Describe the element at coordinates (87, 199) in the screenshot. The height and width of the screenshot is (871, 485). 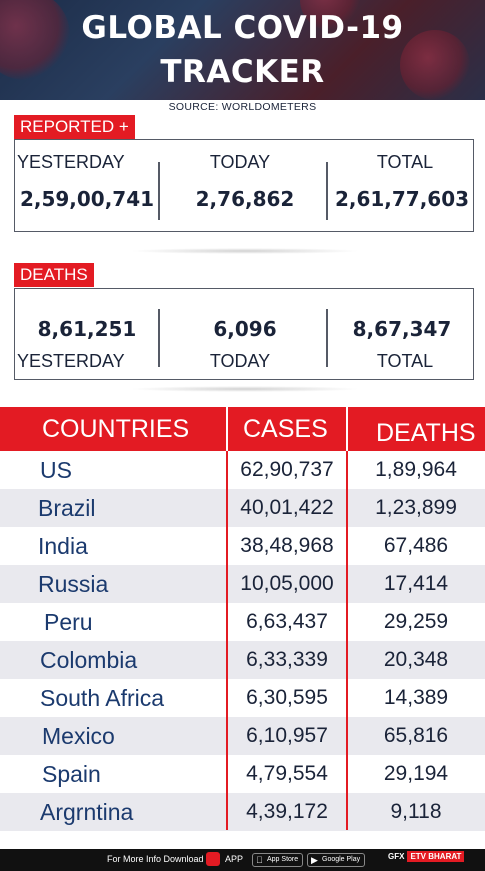
I see `reported-yesterday-value: 2,59,00,741` at that location.